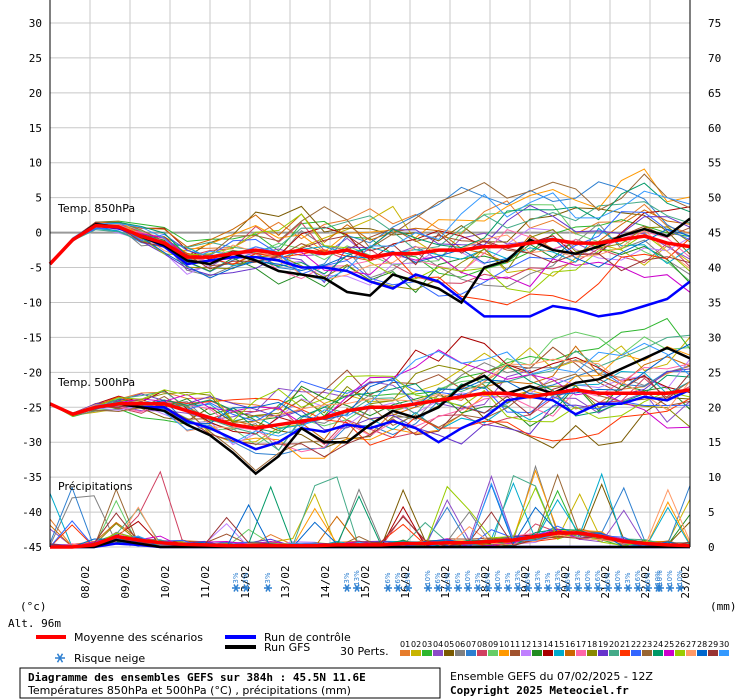  What do you see at coordinates (647, 644) in the screenshot?
I see `pert-number-label: 23` at bounding box center [647, 644].